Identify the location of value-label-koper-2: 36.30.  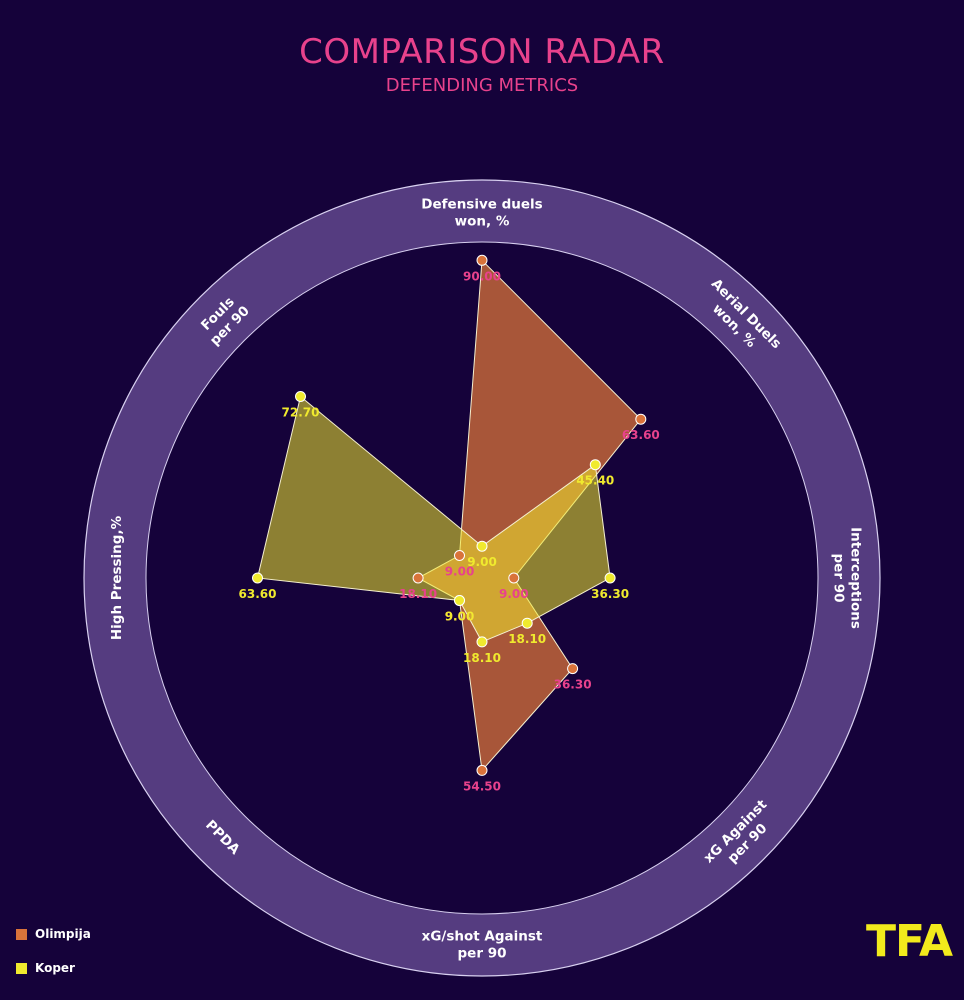
(610, 594).